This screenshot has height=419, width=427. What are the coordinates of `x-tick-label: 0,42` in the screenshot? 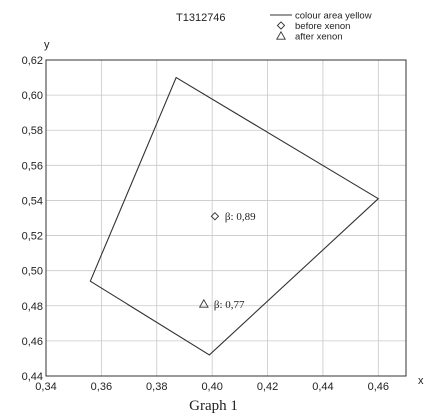 It's located at (267, 387).